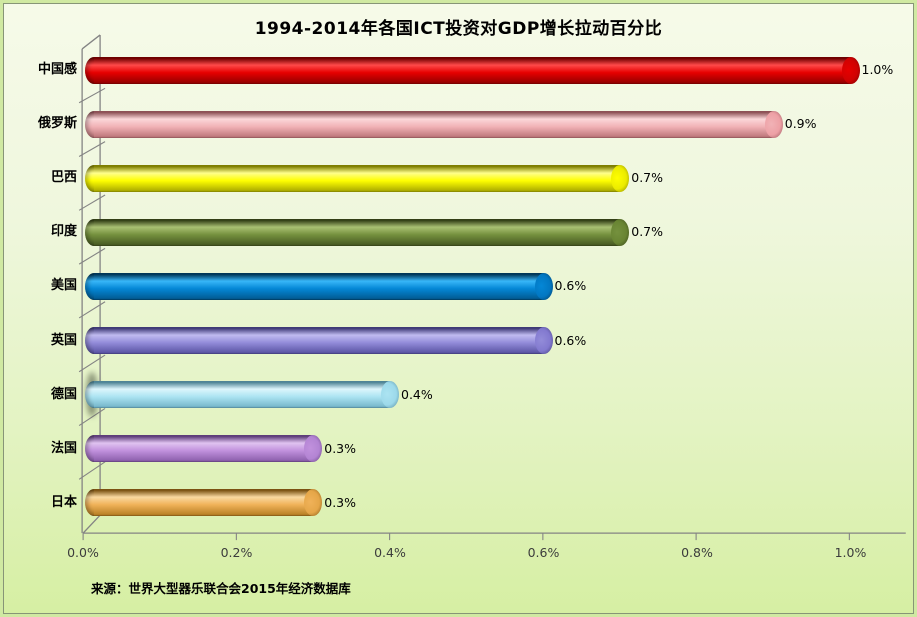 The height and width of the screenshot is (617, 917). I want to click on bar-value-label: 0.4%, so click(417, 394).